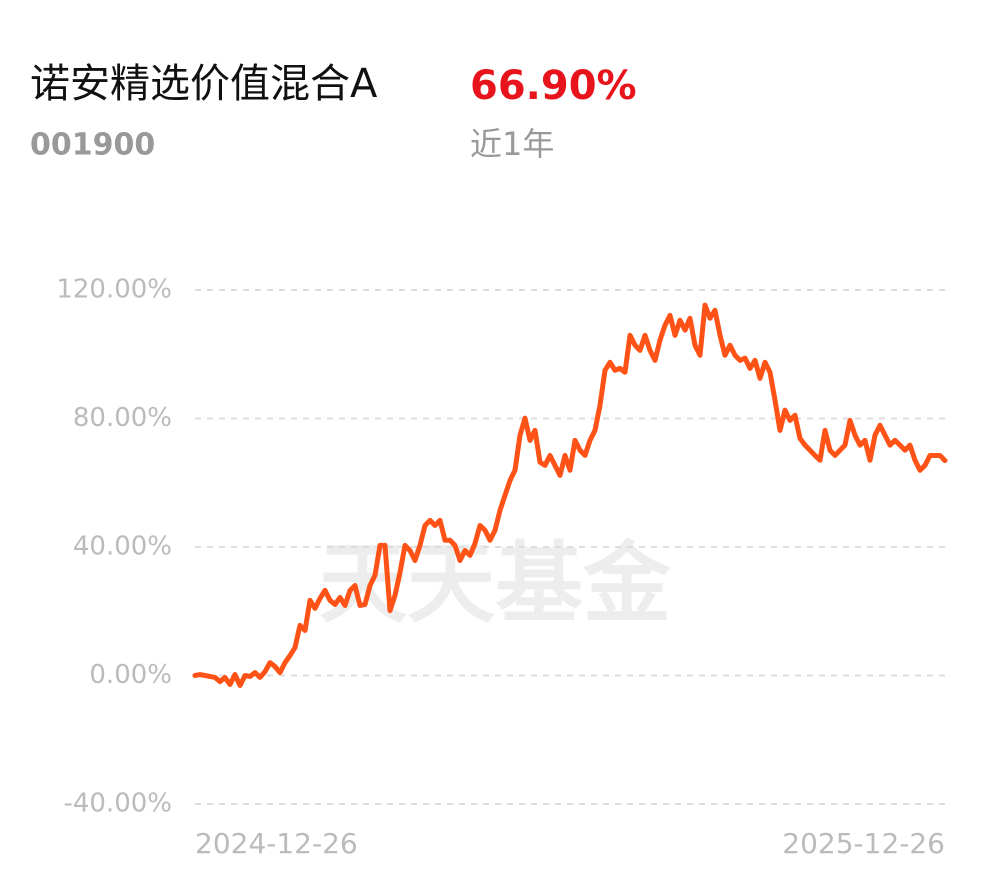  Describe the element at coordinates (512, 144) in the screenshot. I see `period-label: 近1年` at that location.